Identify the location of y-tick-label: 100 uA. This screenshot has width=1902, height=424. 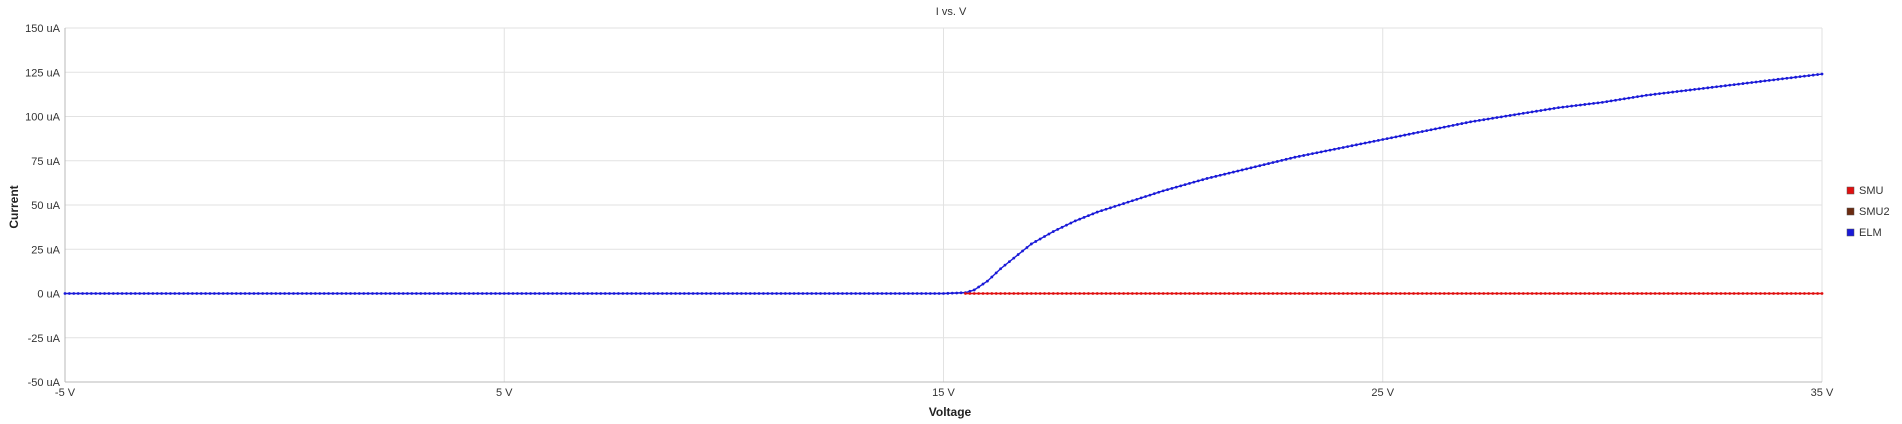
(43, 118).